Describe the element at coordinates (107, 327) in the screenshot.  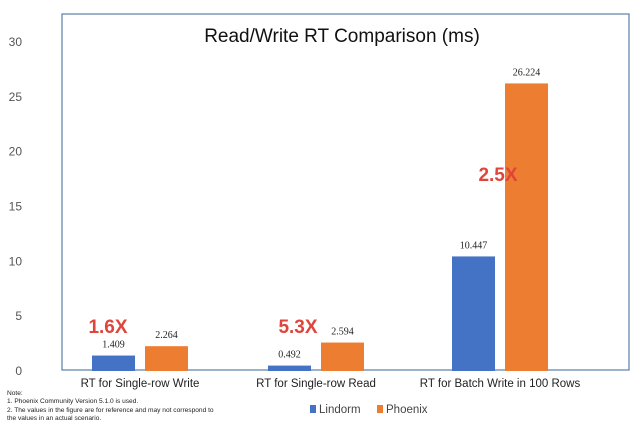
I see `multiplier-annotation: 1.6X` at that location.